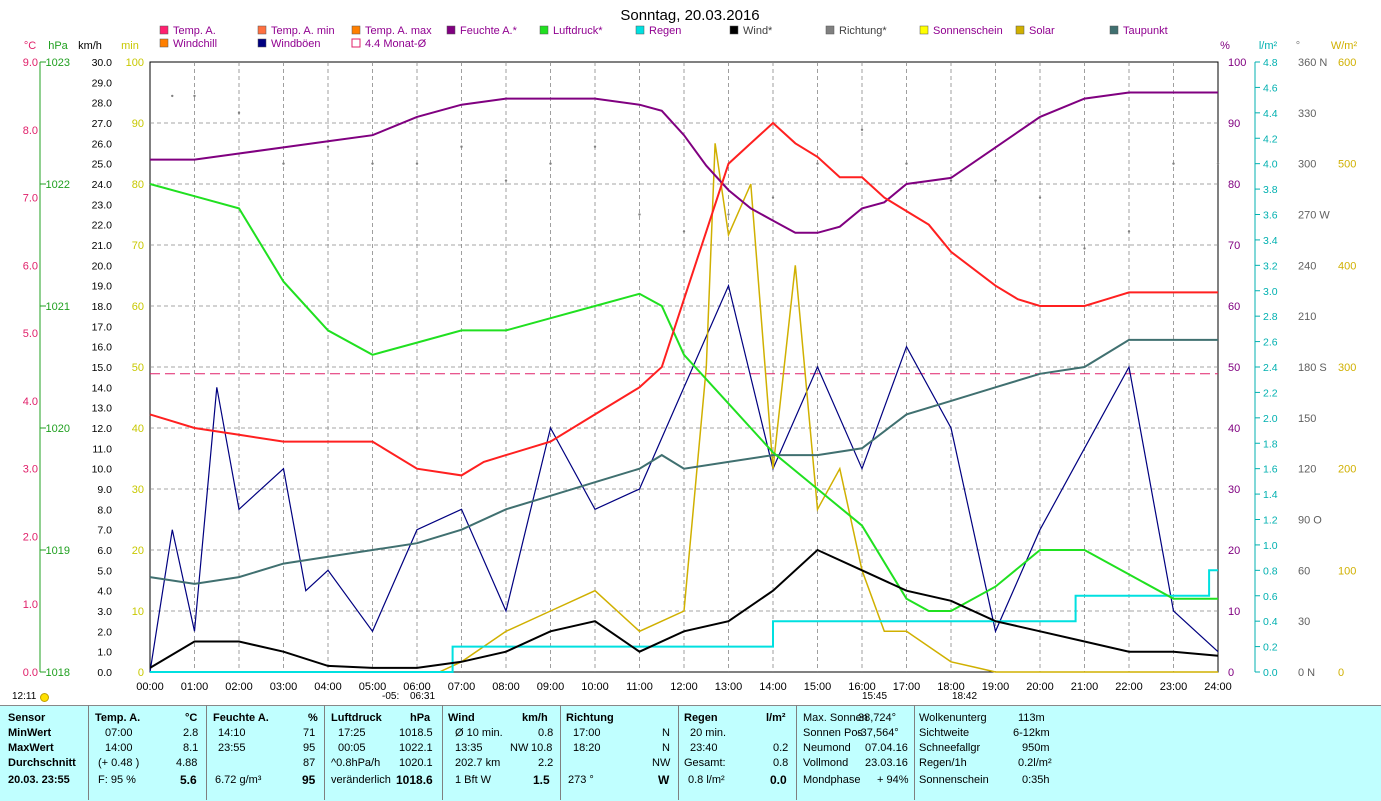  What do you see at coordinates (639, 687) in the screenshot?
I see `x-tick: 11:00` at bounding box center [639, 687].